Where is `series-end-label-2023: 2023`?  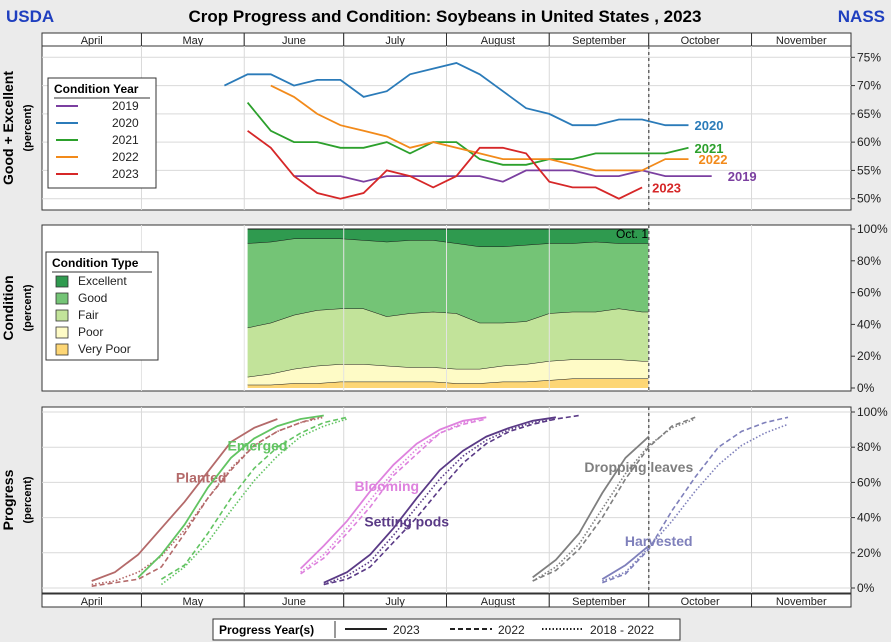
series-end-label-2023: 2023 is located at coordinates (666, 187).